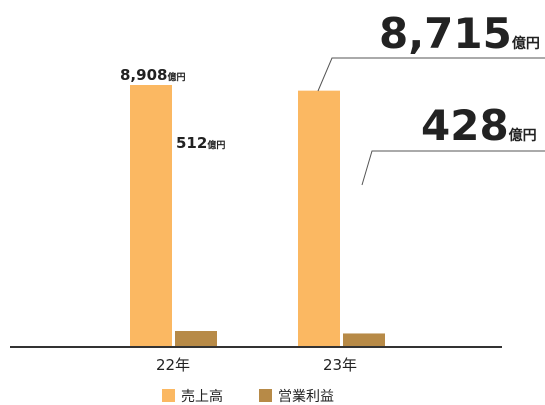 This screenshot has width=545, height=405. What do you see at coordinates (526, 43) in the screenshot?
I see `data-label-sales-23-unit: 億円` at bounding box center [526, 43].